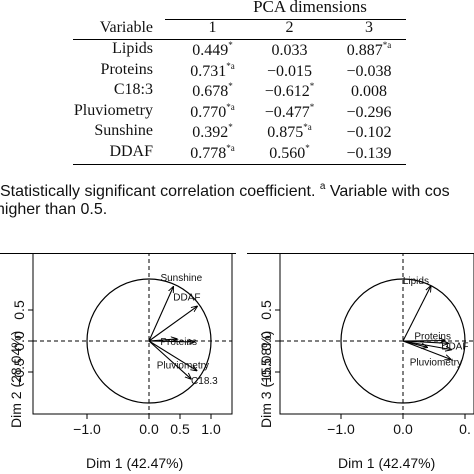  What do you see at coordinates (369, 91) in the screenshot?
I see `cell-dim-3: 0.008` at bounding box center [369, 91].